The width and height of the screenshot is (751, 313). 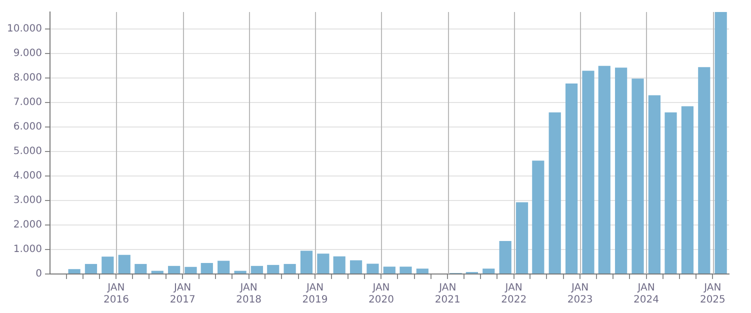 What do you see at coordinates (183, 294) in the screenshot?
I see `x-tick-label: JAN 2017` at bounding box center [183, 294].